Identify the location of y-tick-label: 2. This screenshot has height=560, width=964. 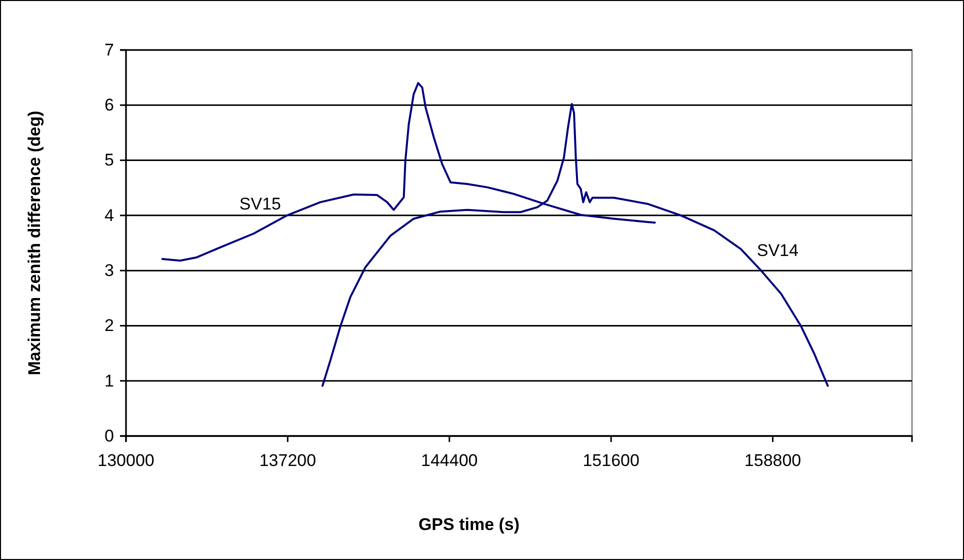
(109, 326).